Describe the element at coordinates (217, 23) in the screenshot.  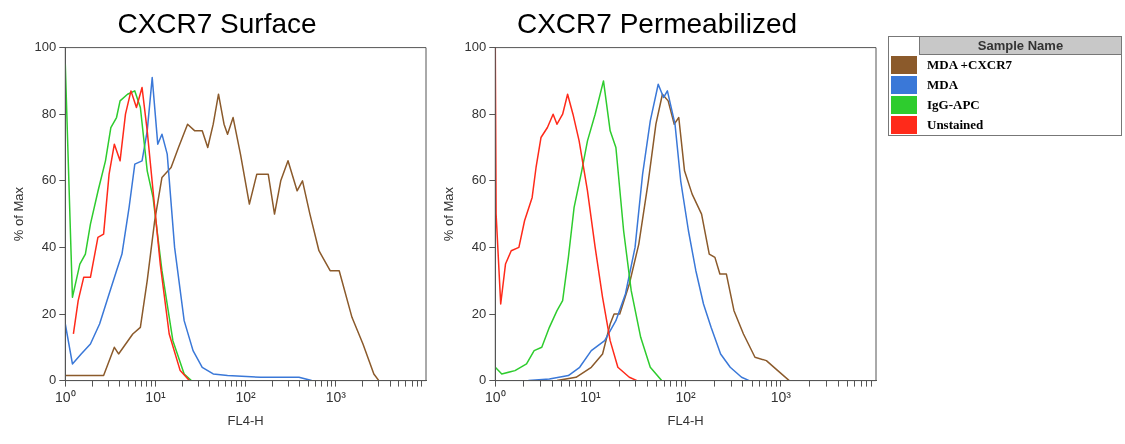
I see `chart-title: CXCR7 Surface` at that location.